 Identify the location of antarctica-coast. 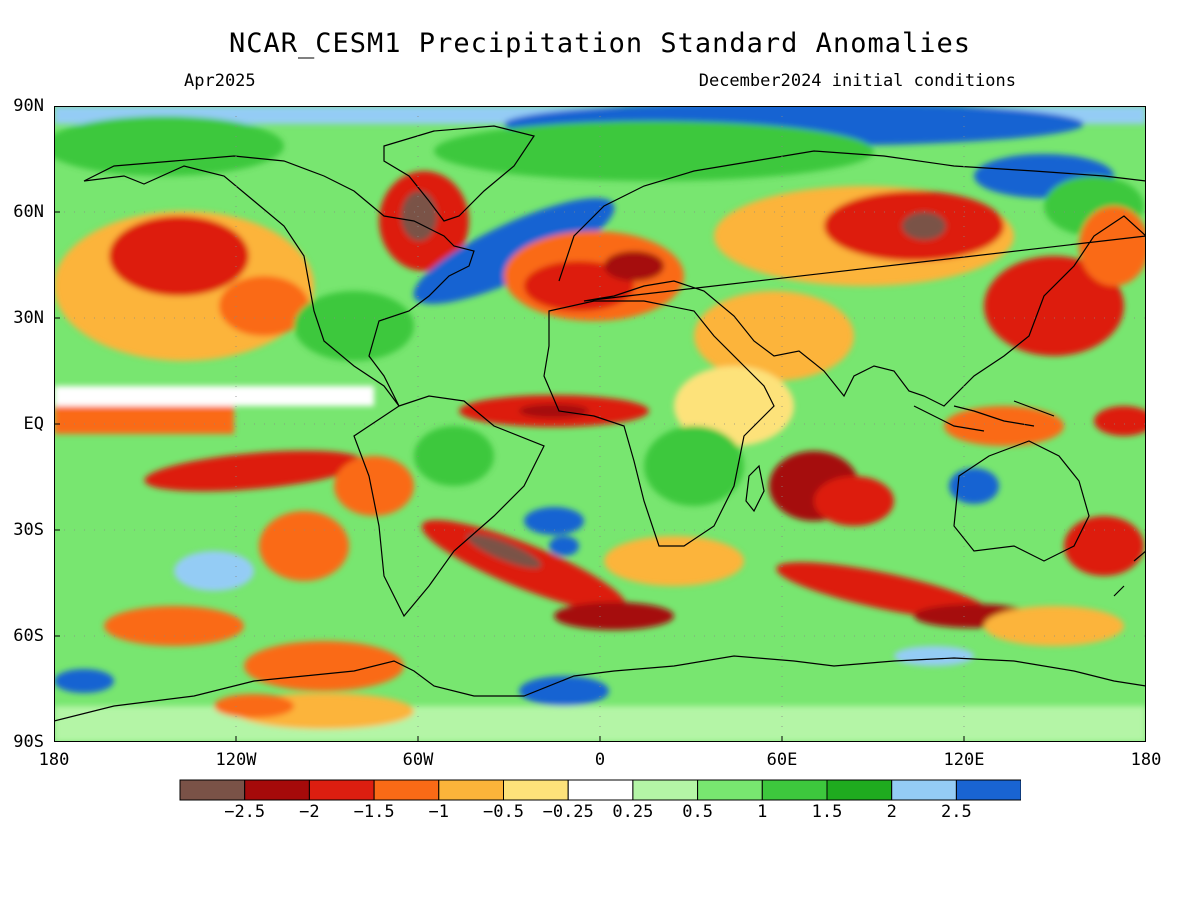
(600, 688).